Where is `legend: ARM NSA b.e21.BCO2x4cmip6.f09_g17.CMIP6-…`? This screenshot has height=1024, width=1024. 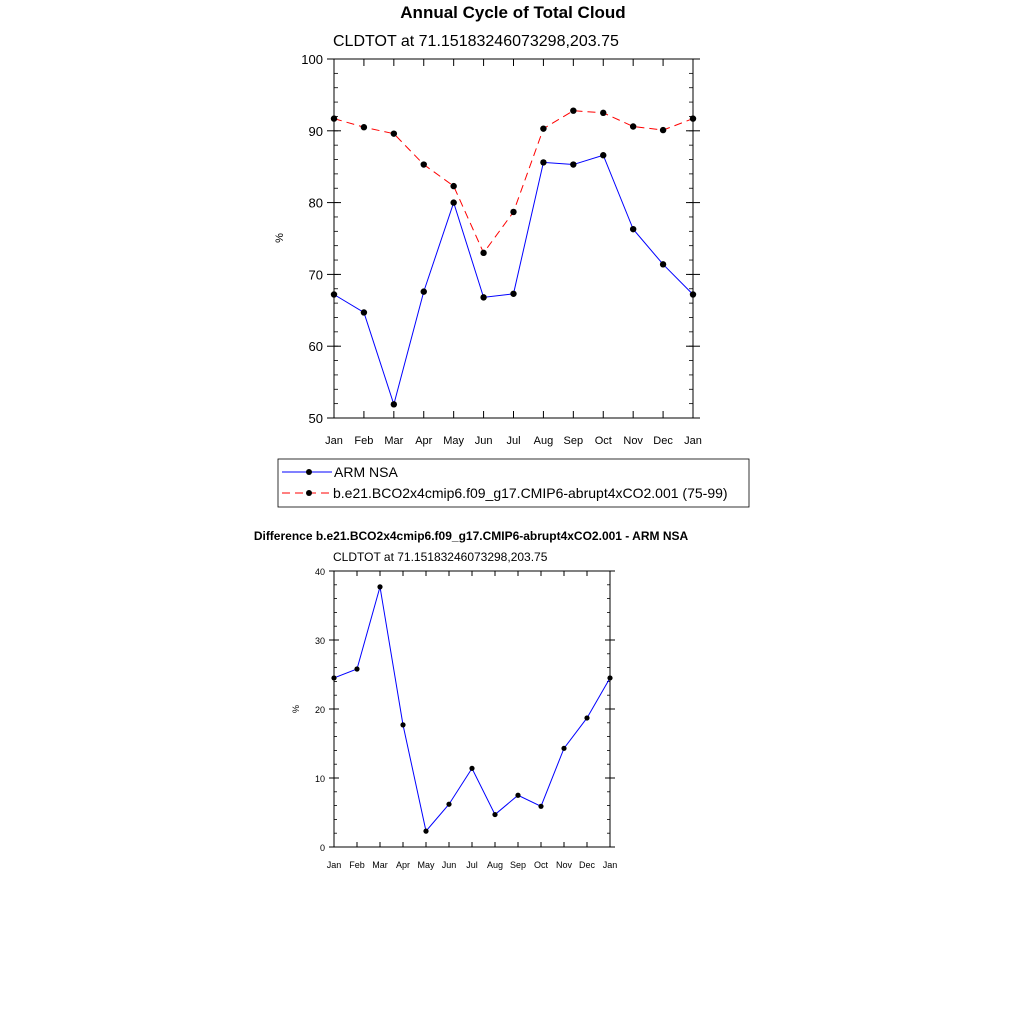 legend: ARM NSA b.e21.BCO2x4cmip6.f09_g17.CMIP6-… is located at coordinates (513, 483).